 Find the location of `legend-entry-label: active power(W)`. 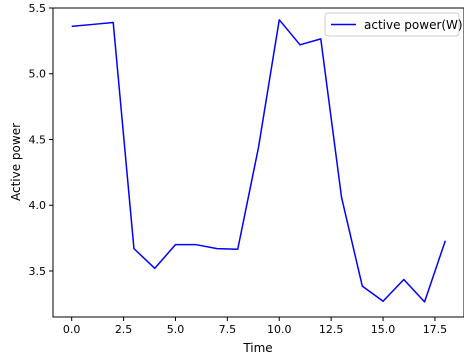

legend-entry-label: active power(W) is located at coordinates (413, 25).